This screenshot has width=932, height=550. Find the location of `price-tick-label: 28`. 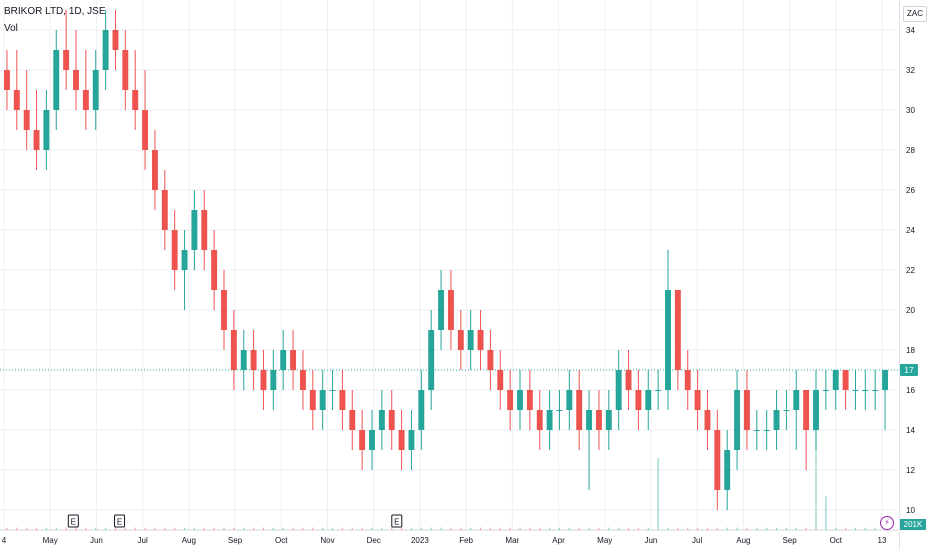

price-tick-label: 28 is located at coordinates (910, 150).